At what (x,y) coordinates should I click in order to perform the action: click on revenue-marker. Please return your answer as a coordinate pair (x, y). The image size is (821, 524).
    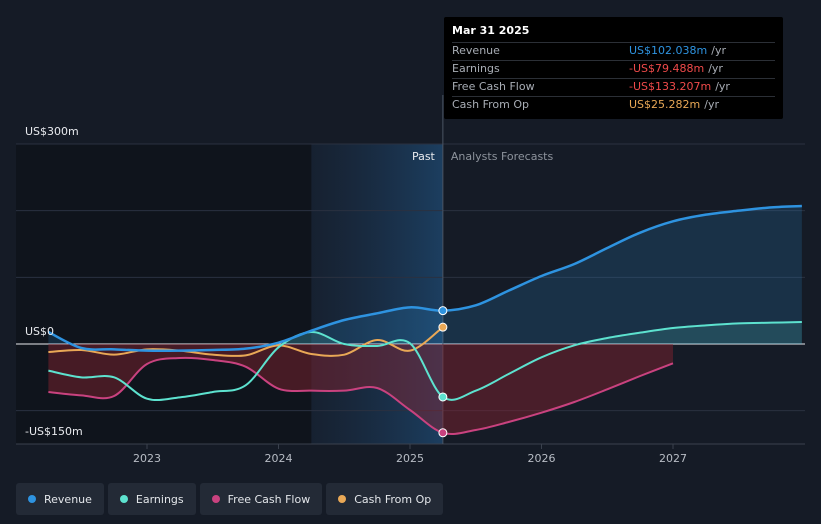
    Looking at the image, I should click on (443, 311).